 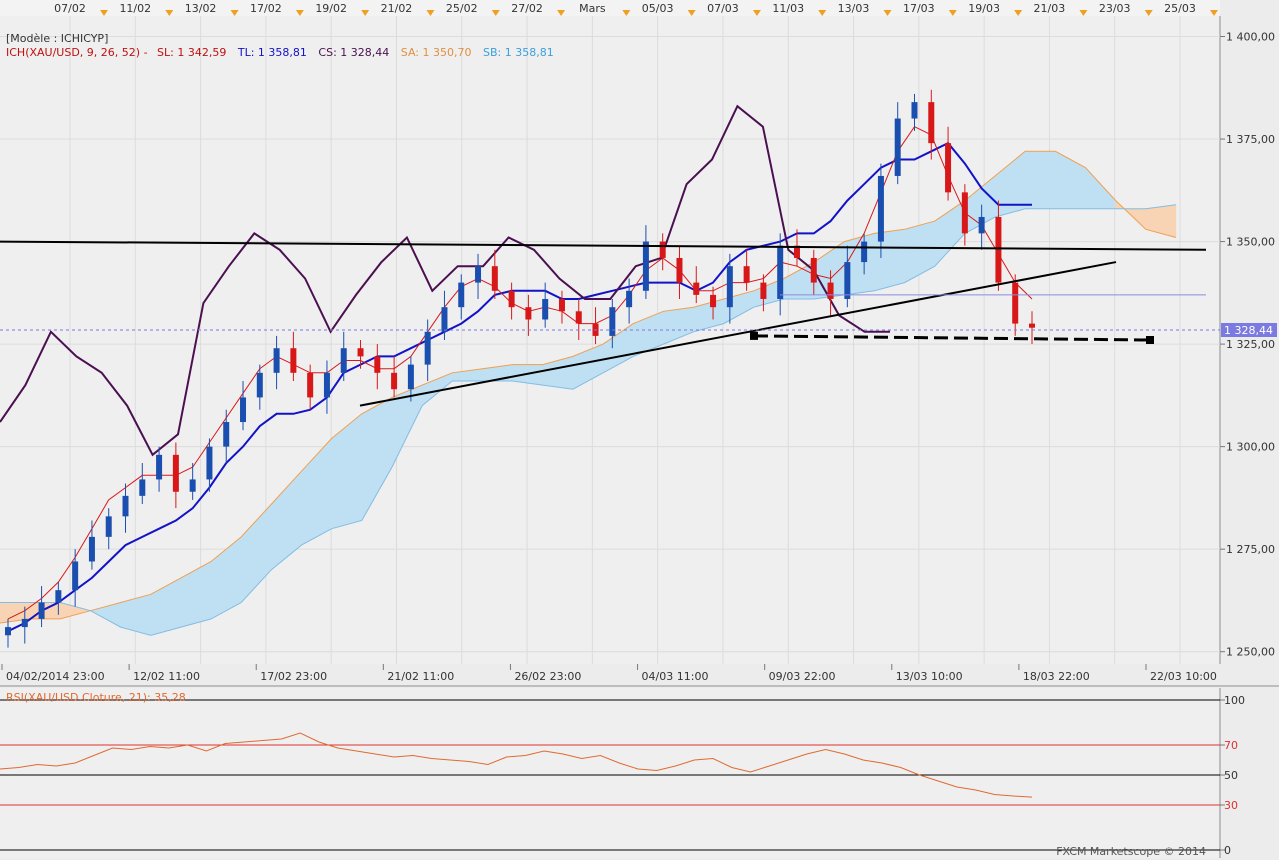 I want to click on price-tick-label: 1 300,00, so click(x=1250, y=447).